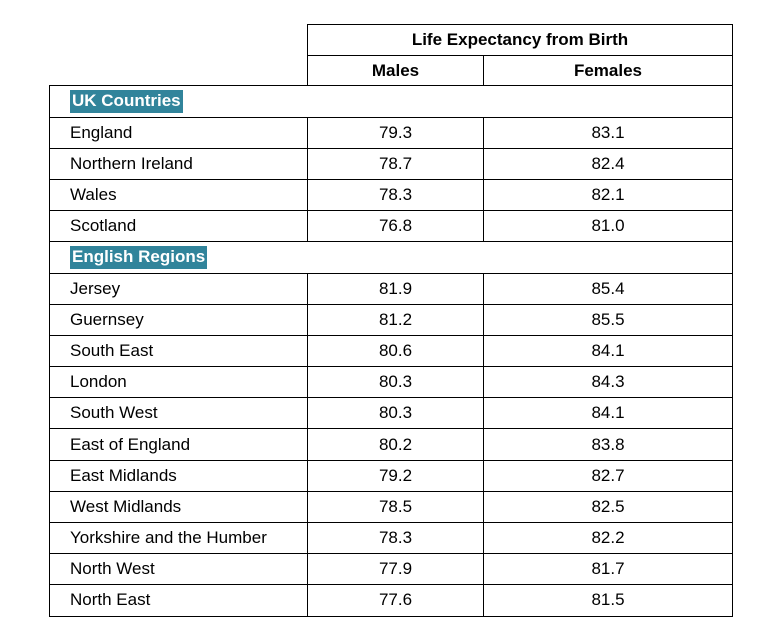  What do you see at coordinates (178, 164) in the screenshot?
I see `region-name-cell: Northern Ireland` at bounding box center [178, 164].